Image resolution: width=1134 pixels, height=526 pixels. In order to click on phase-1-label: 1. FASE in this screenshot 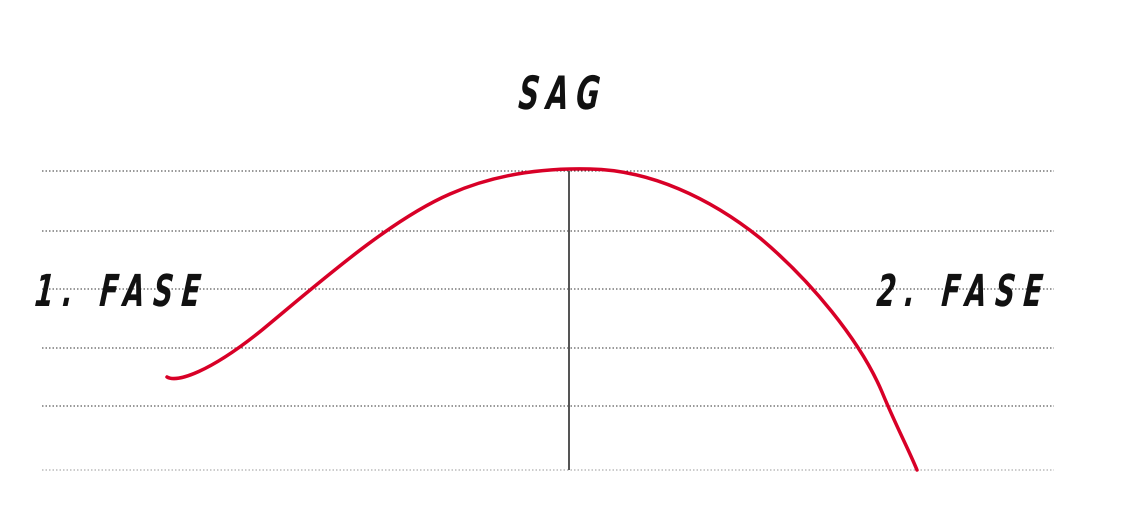, I will do `click(122, 291)`.